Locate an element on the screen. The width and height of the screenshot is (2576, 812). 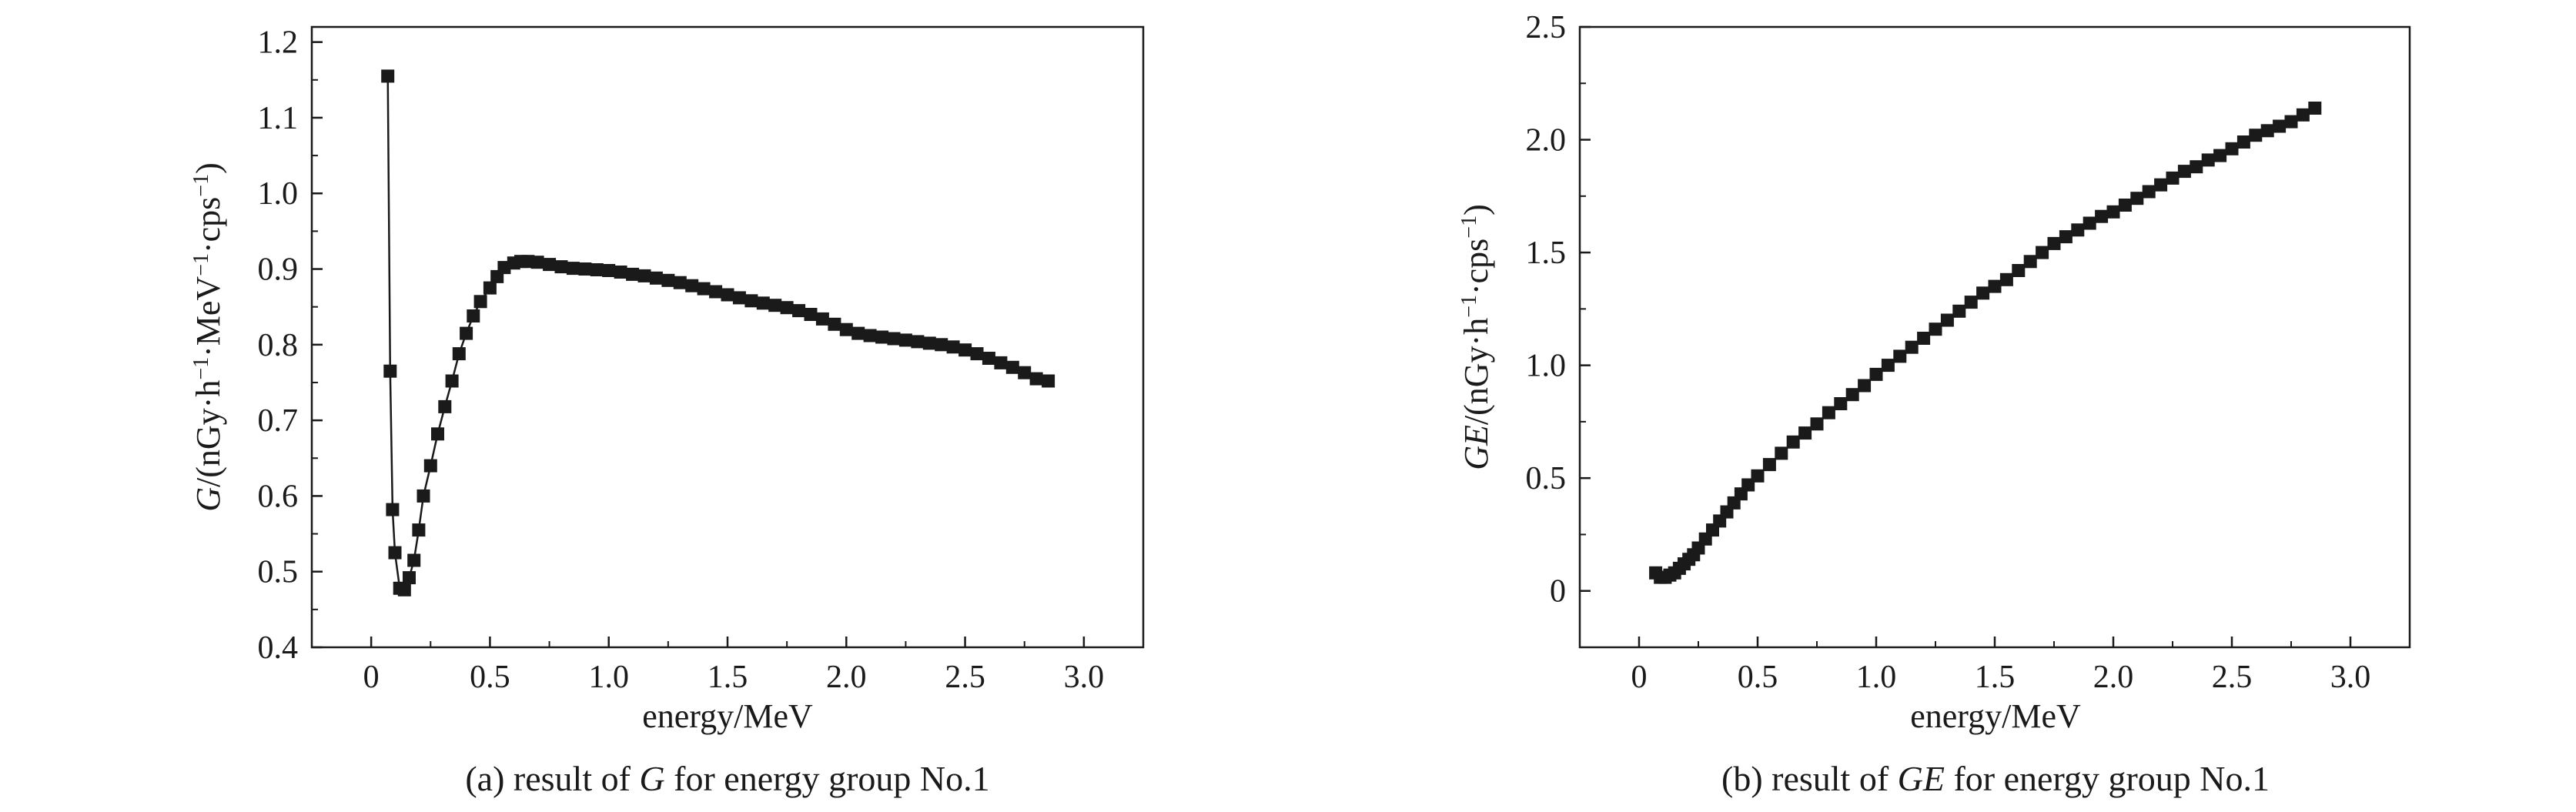
y-axis-unit-b-1: /(nGy·h is located at coordinates (1476, 371).